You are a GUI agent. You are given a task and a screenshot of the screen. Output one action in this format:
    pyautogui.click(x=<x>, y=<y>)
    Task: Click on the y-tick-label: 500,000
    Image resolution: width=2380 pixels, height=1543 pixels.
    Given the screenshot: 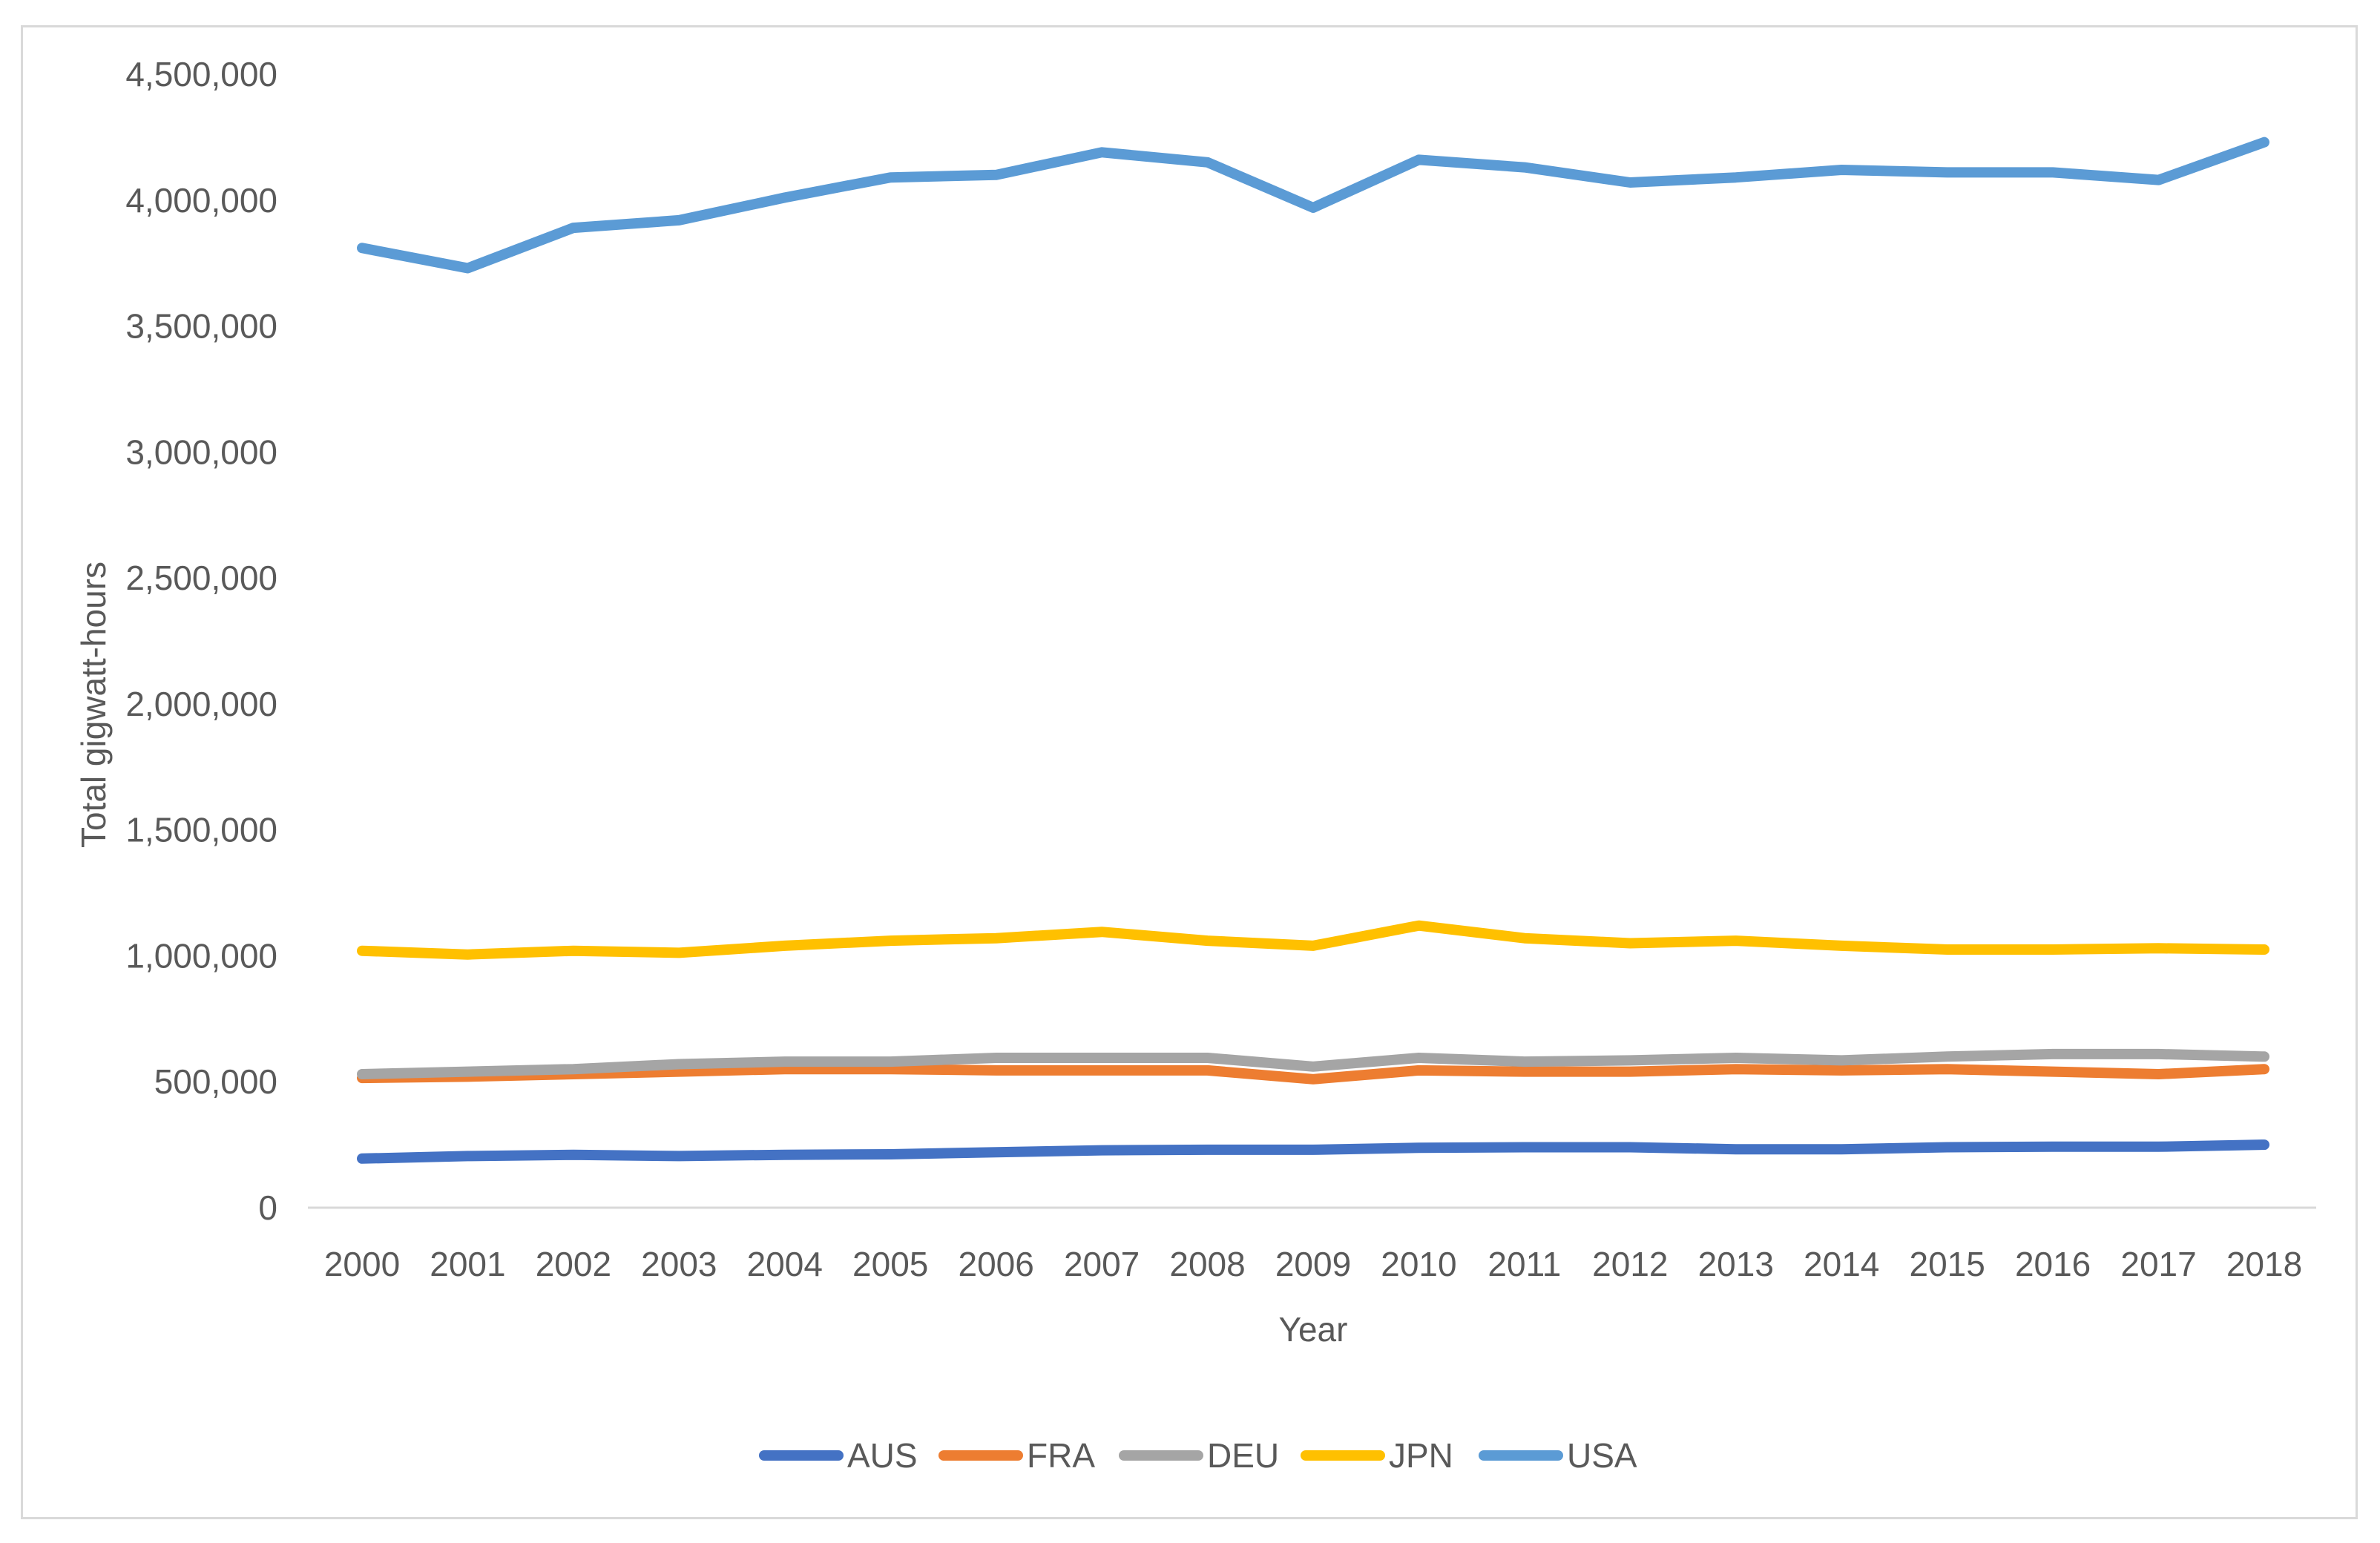 What is the action you would take?
    pyautogui.click(x=216, y=1082)
    